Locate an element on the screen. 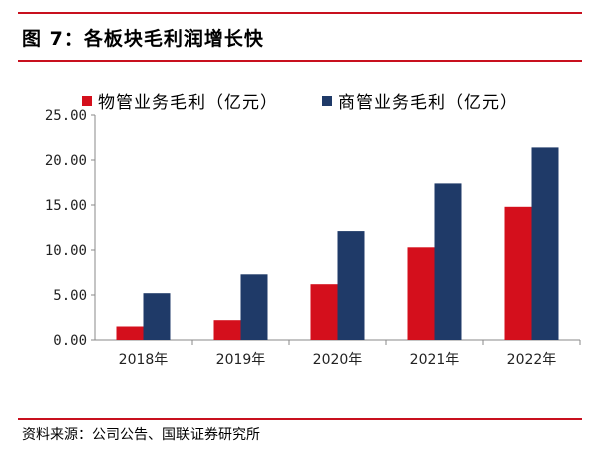 The height and width of the screenshot is (459, 600). title-rule is located at coordinates (300, 61).